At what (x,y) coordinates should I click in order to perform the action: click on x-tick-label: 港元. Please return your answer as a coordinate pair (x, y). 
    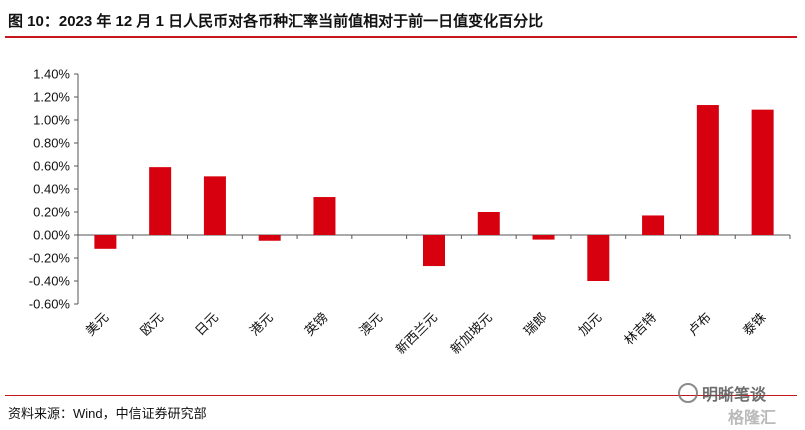
    Looking at the image, I should click on (262, 324).